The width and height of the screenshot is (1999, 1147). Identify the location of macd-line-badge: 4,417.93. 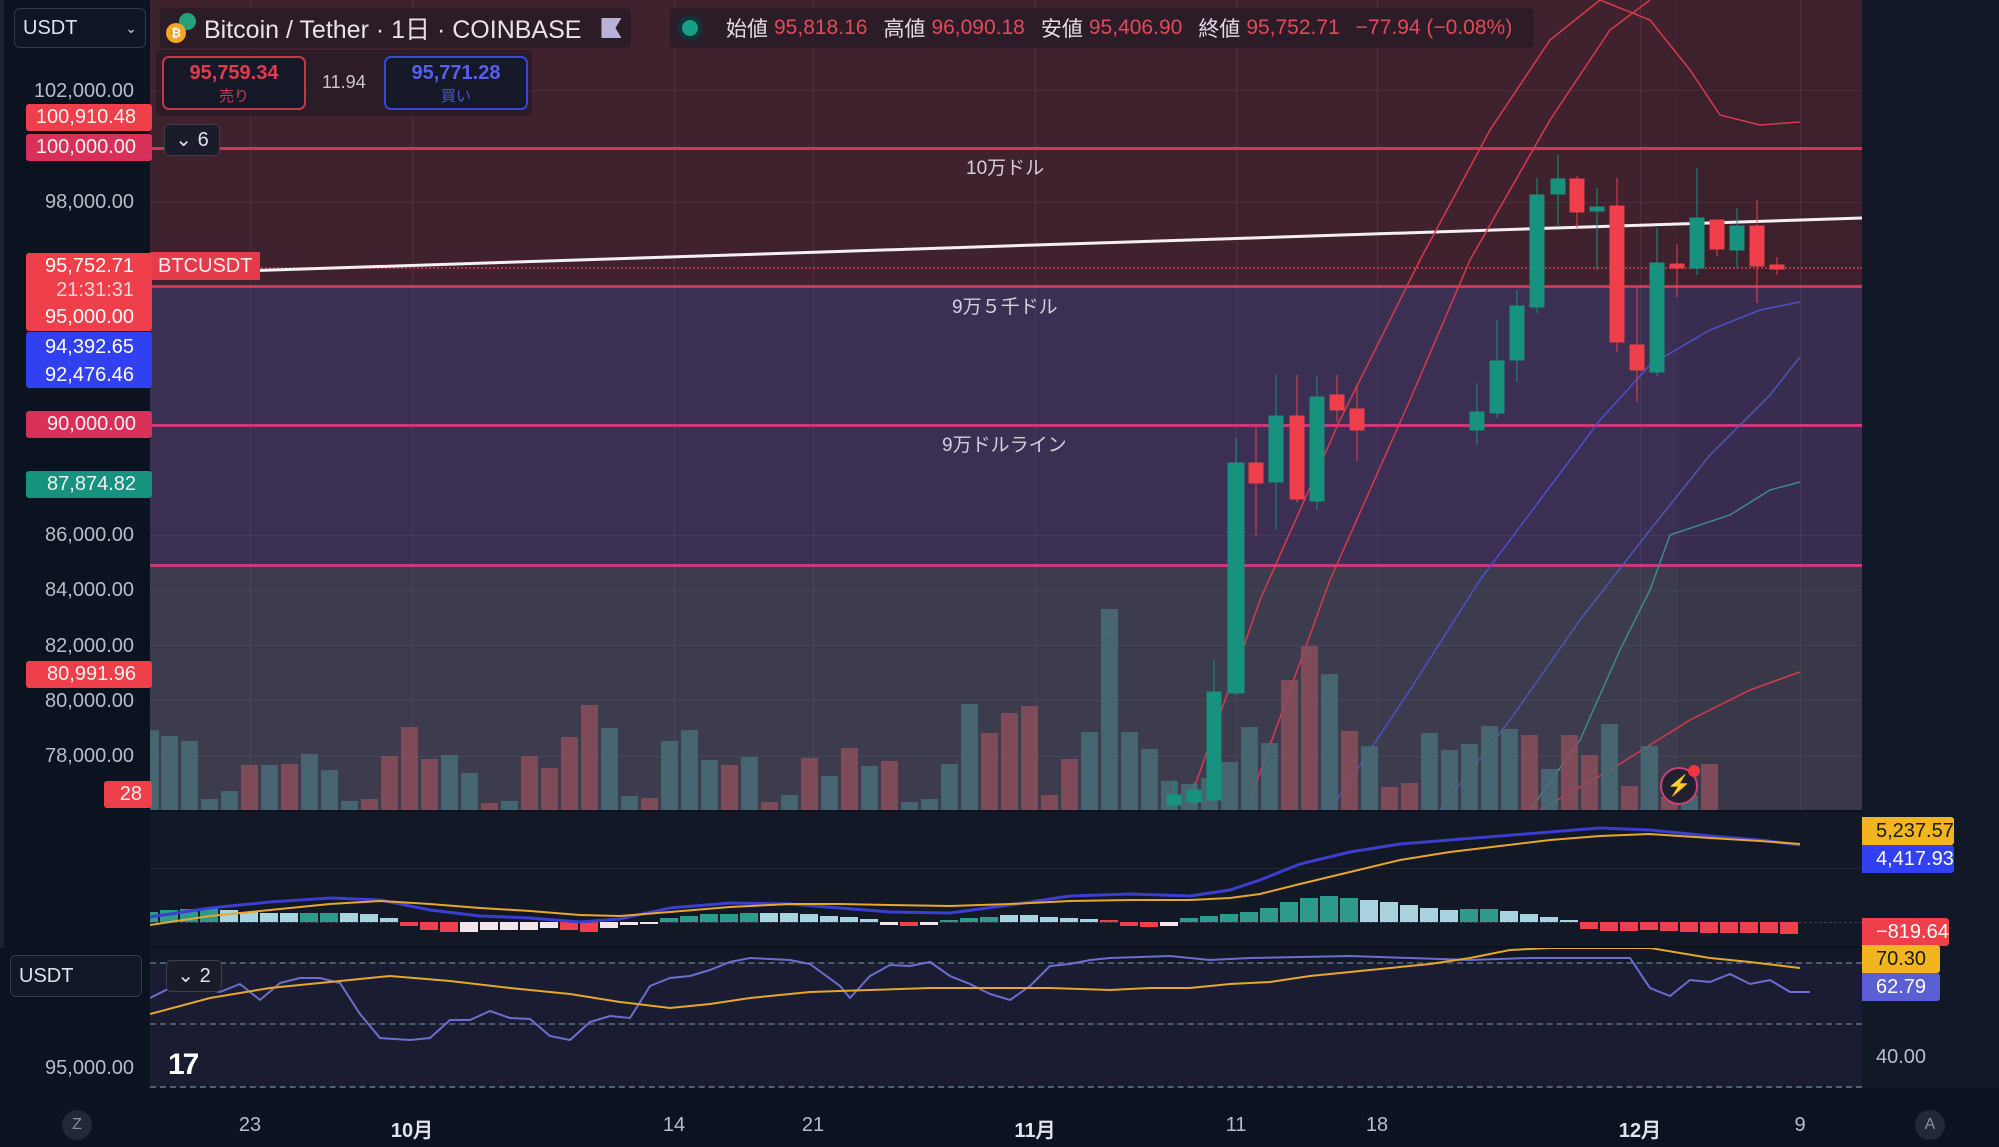
(1908, 859).